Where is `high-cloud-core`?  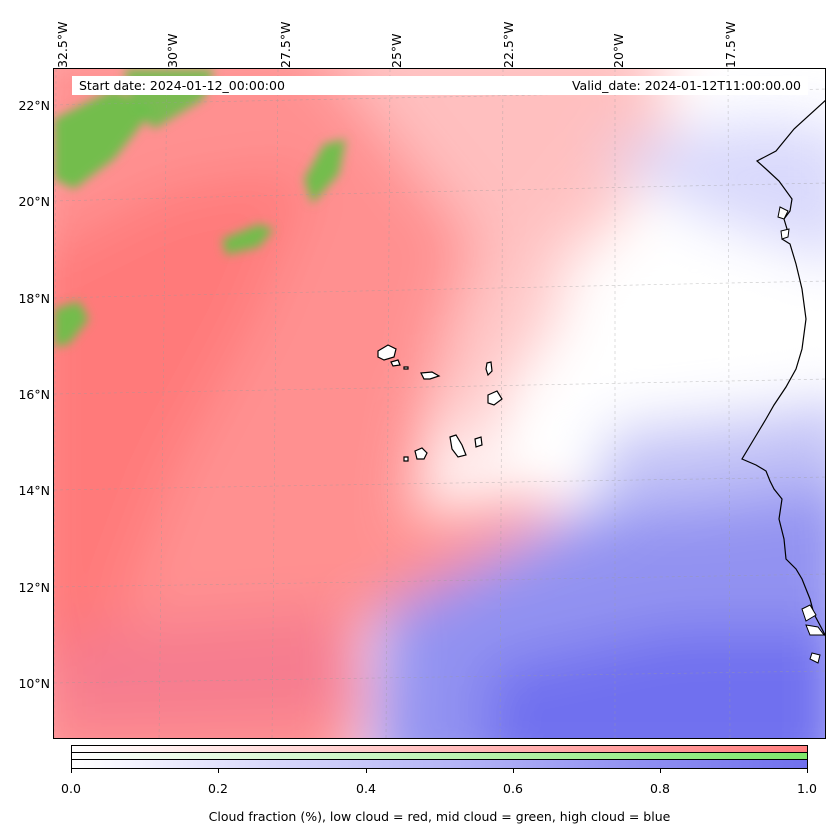
high-cloud-core is located at coordinates (654, 683).